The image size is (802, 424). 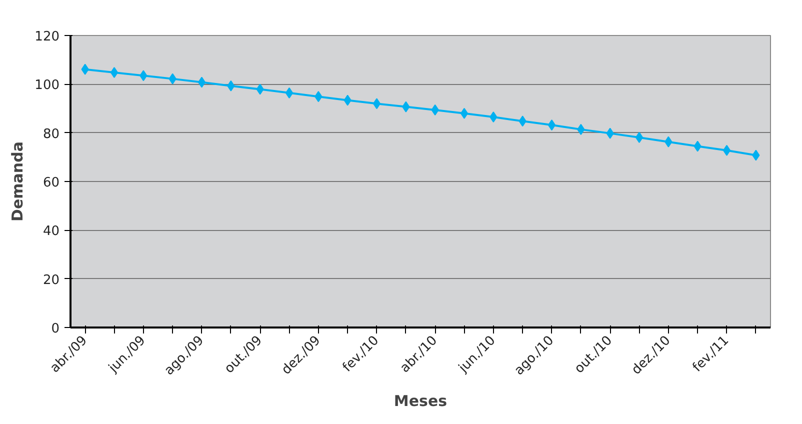 I want to click on y-tick-label: 120, so click(x=47, y=37).